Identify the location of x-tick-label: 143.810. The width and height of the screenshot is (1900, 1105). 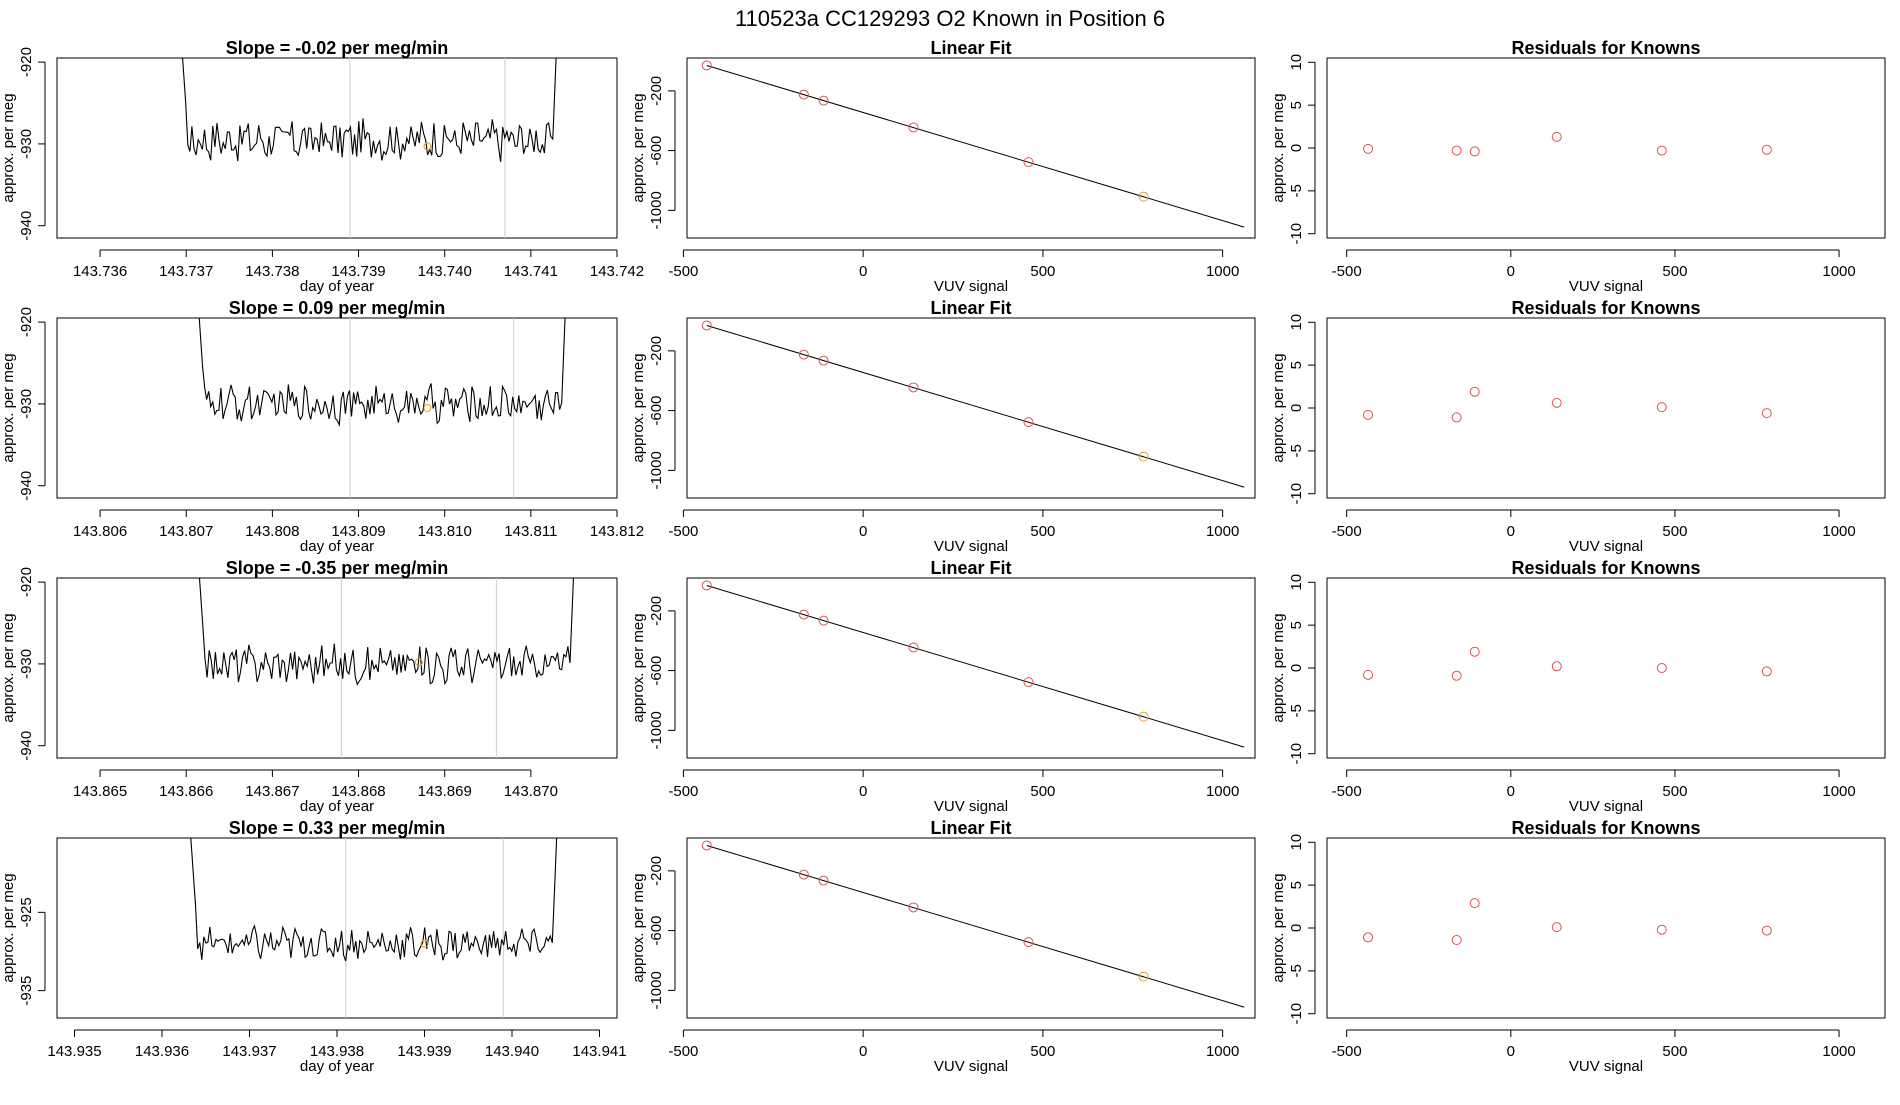
(445, 531).